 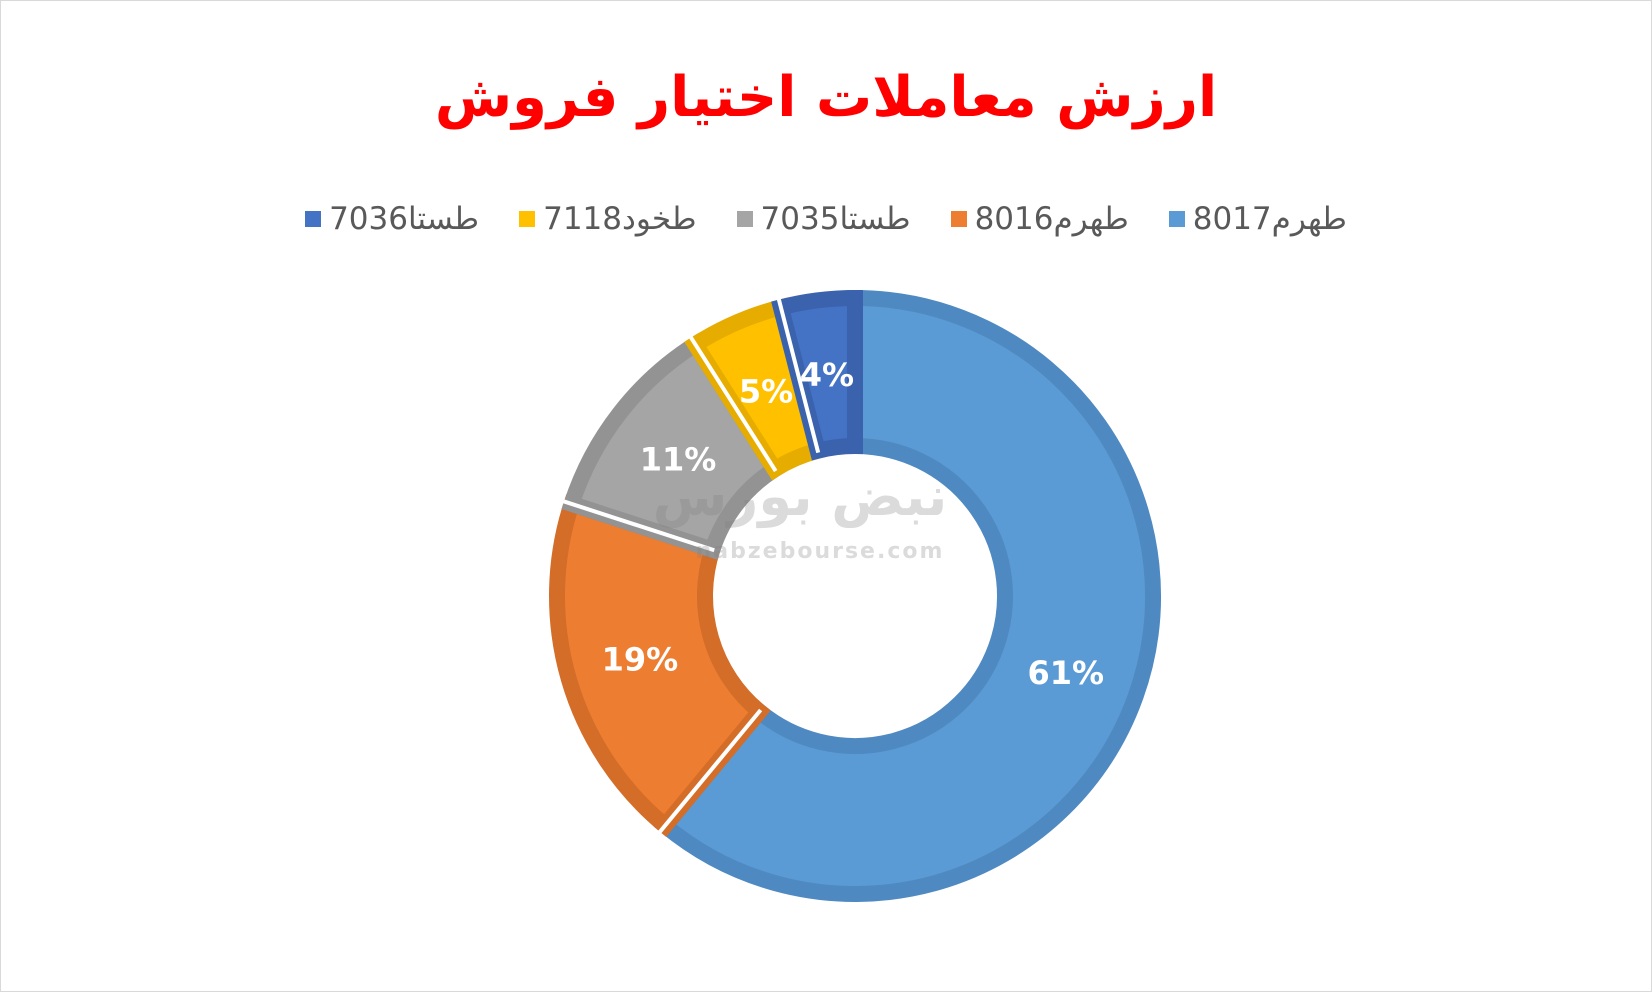 What do you see at coordinates (826, 97) in the screenshot?
I see `chart-title: ارزش معاملات اختیار فروش` at bounding box center [826, 97].